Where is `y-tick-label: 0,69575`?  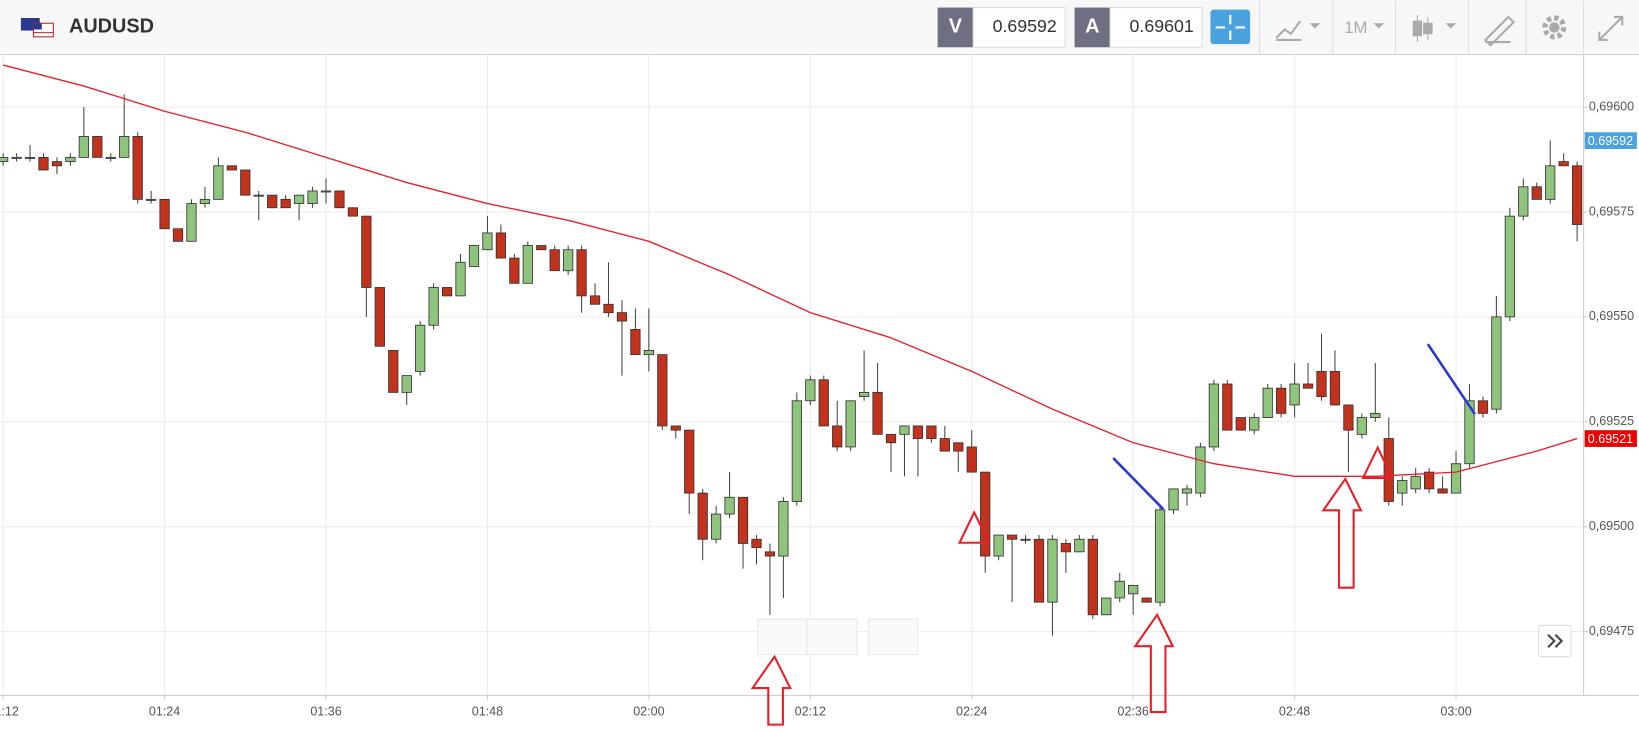 y-tick-label: 0,69575 is located at coordinates (1611, 211).